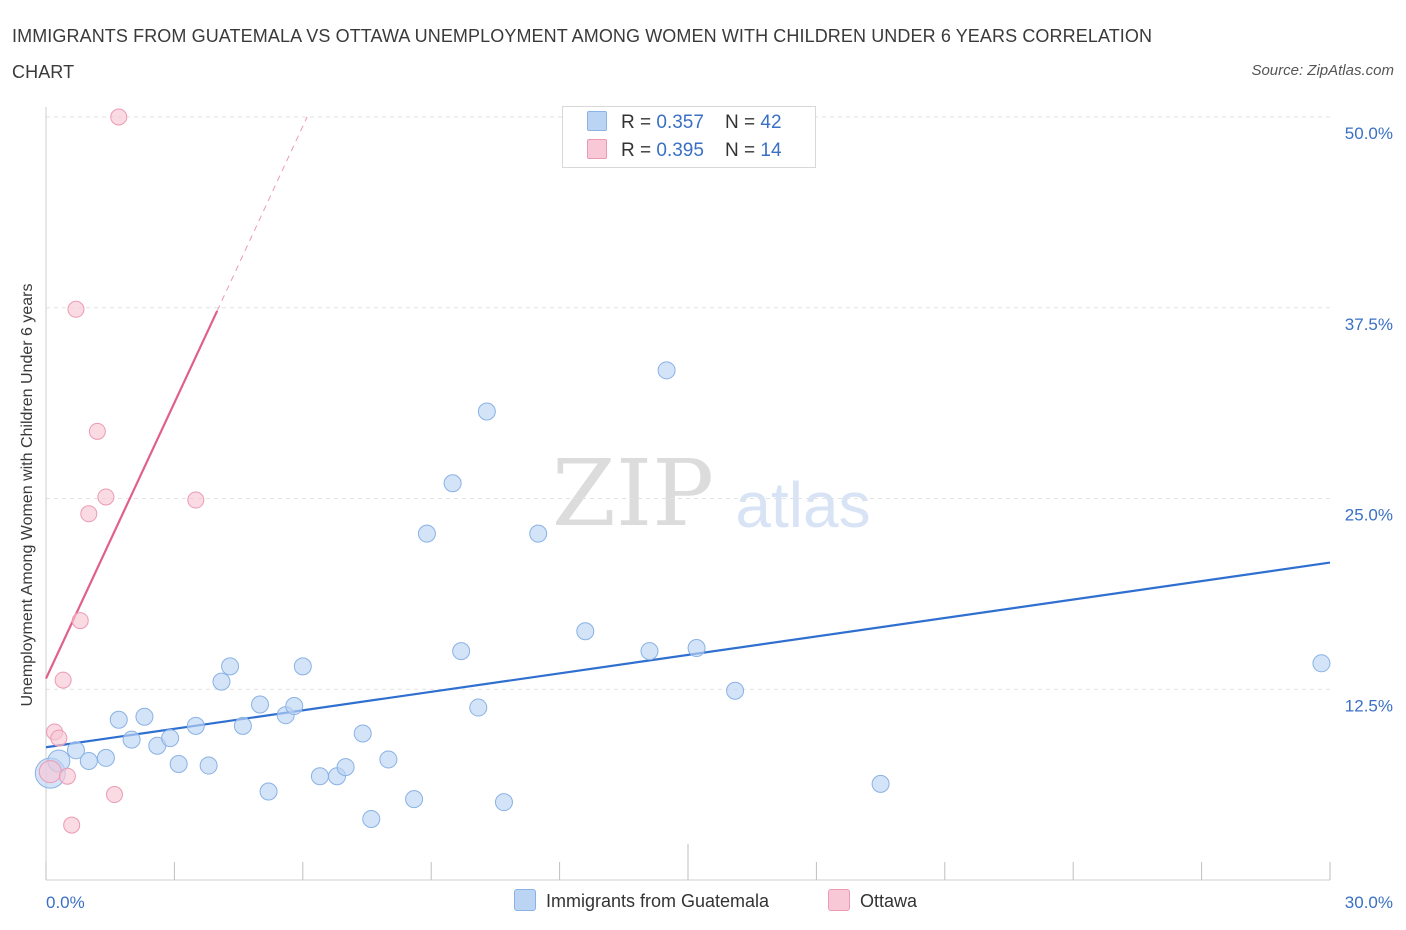 This screenshot has height=930, width=1406. I want to click on legend-row-guatemala: R = 0.357 N = 42, so click(684, 124).